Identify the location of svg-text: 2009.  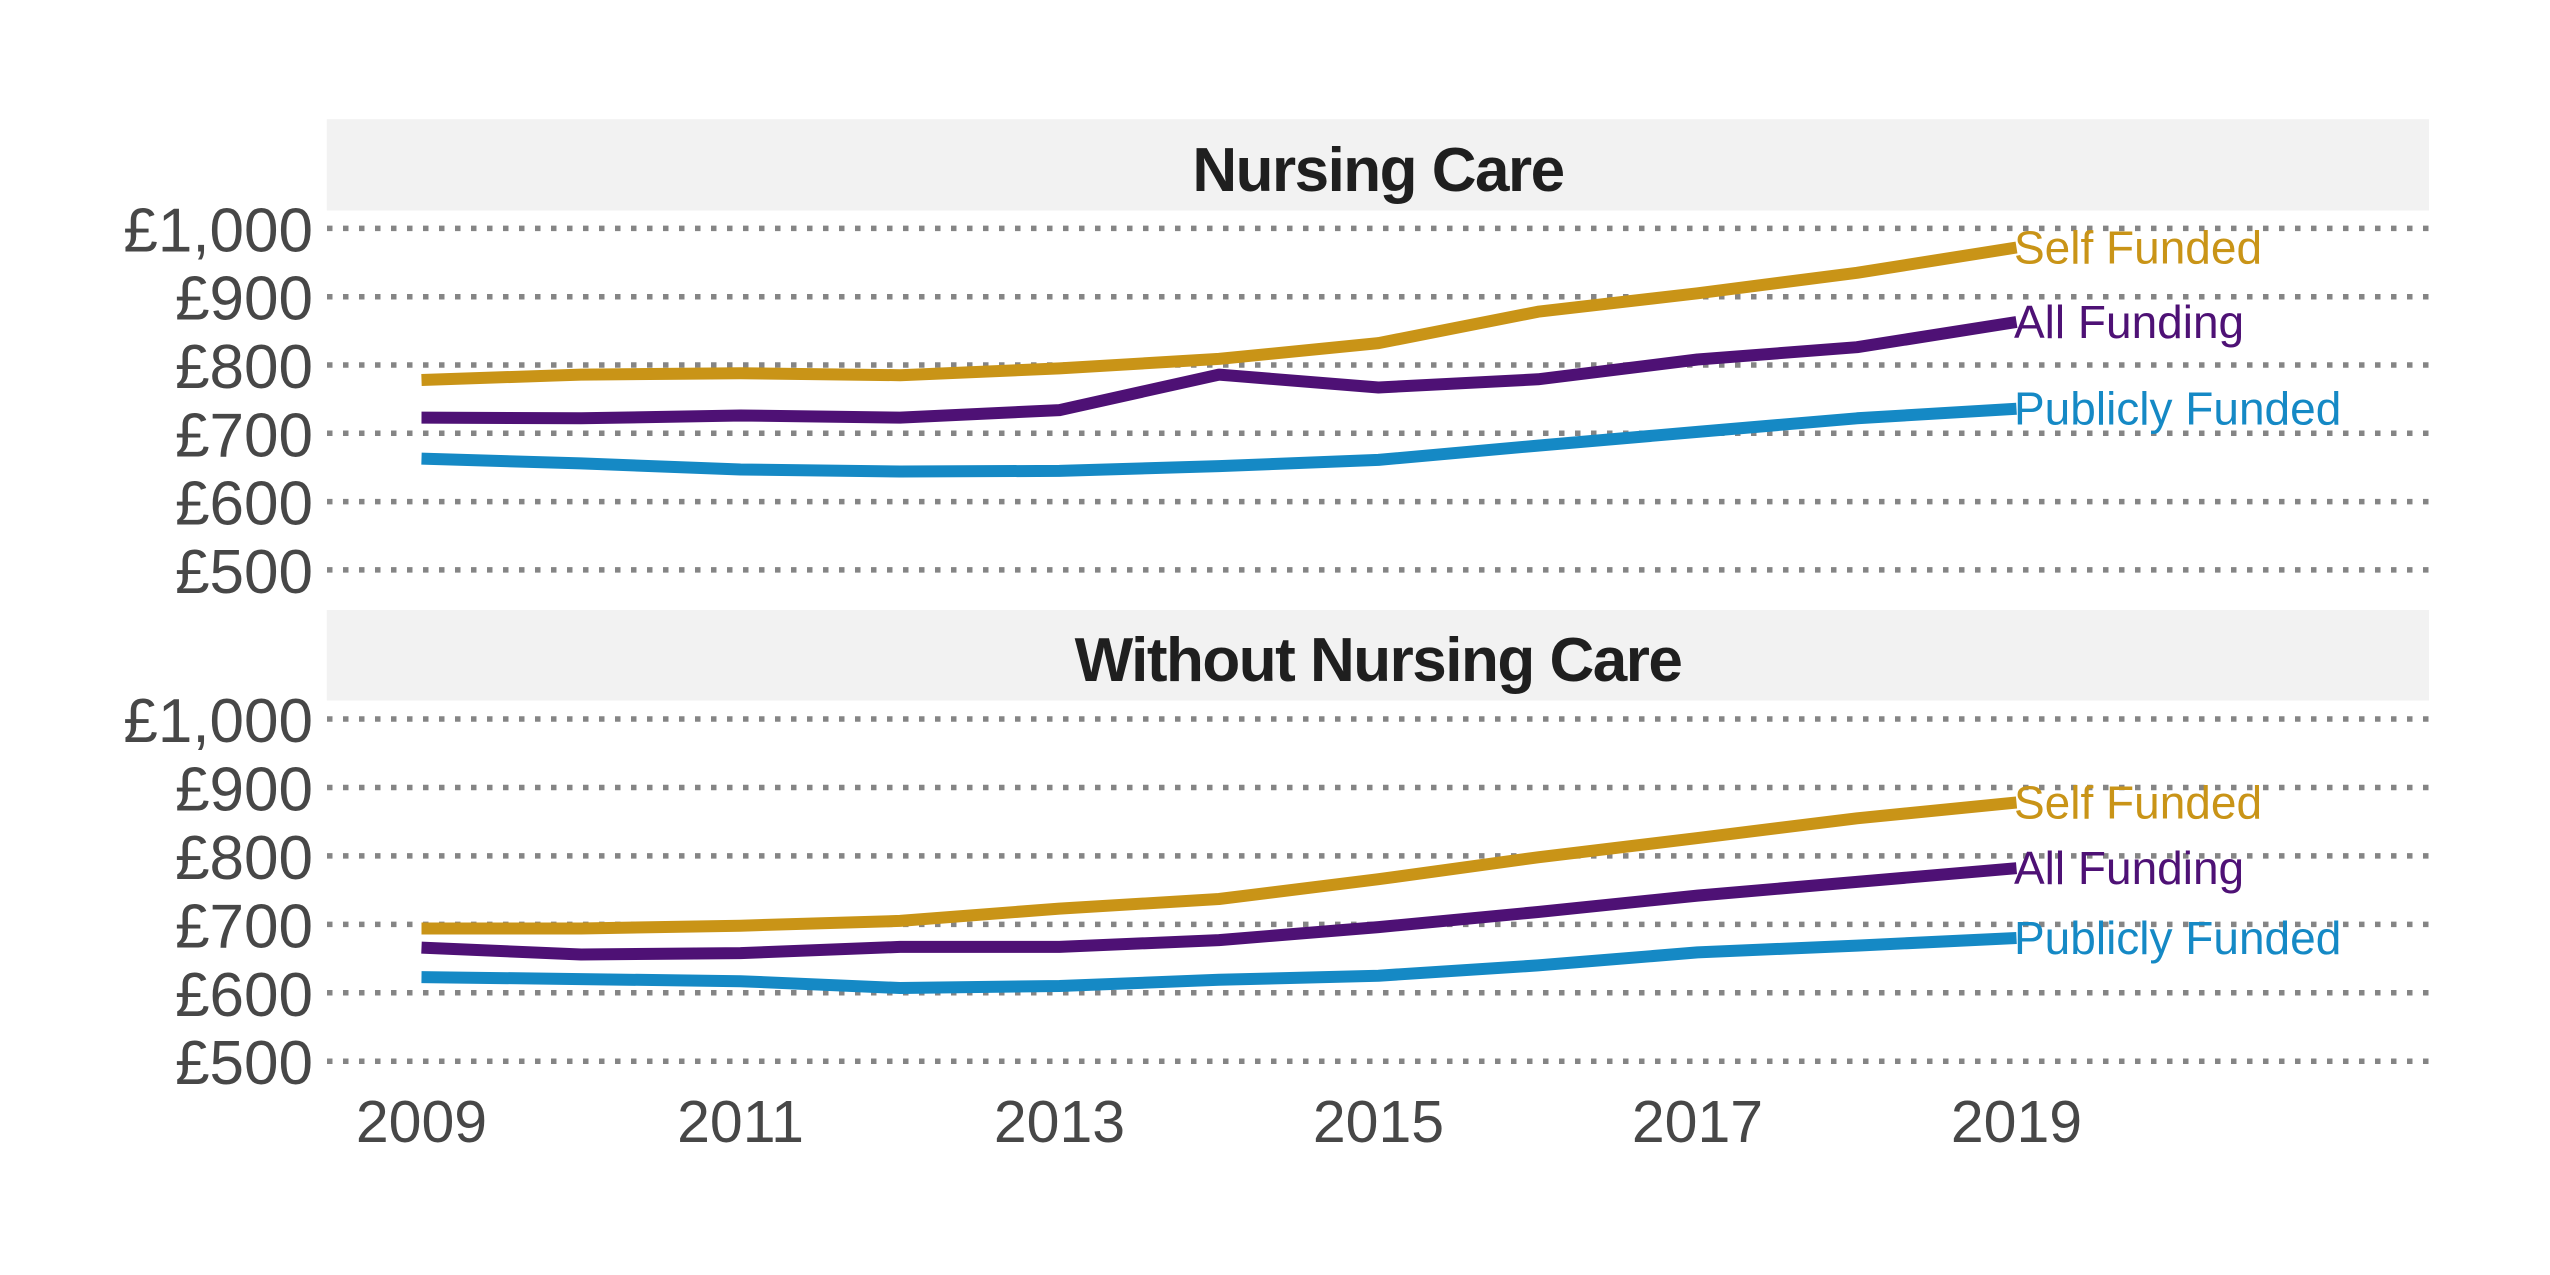
(421, 1122).